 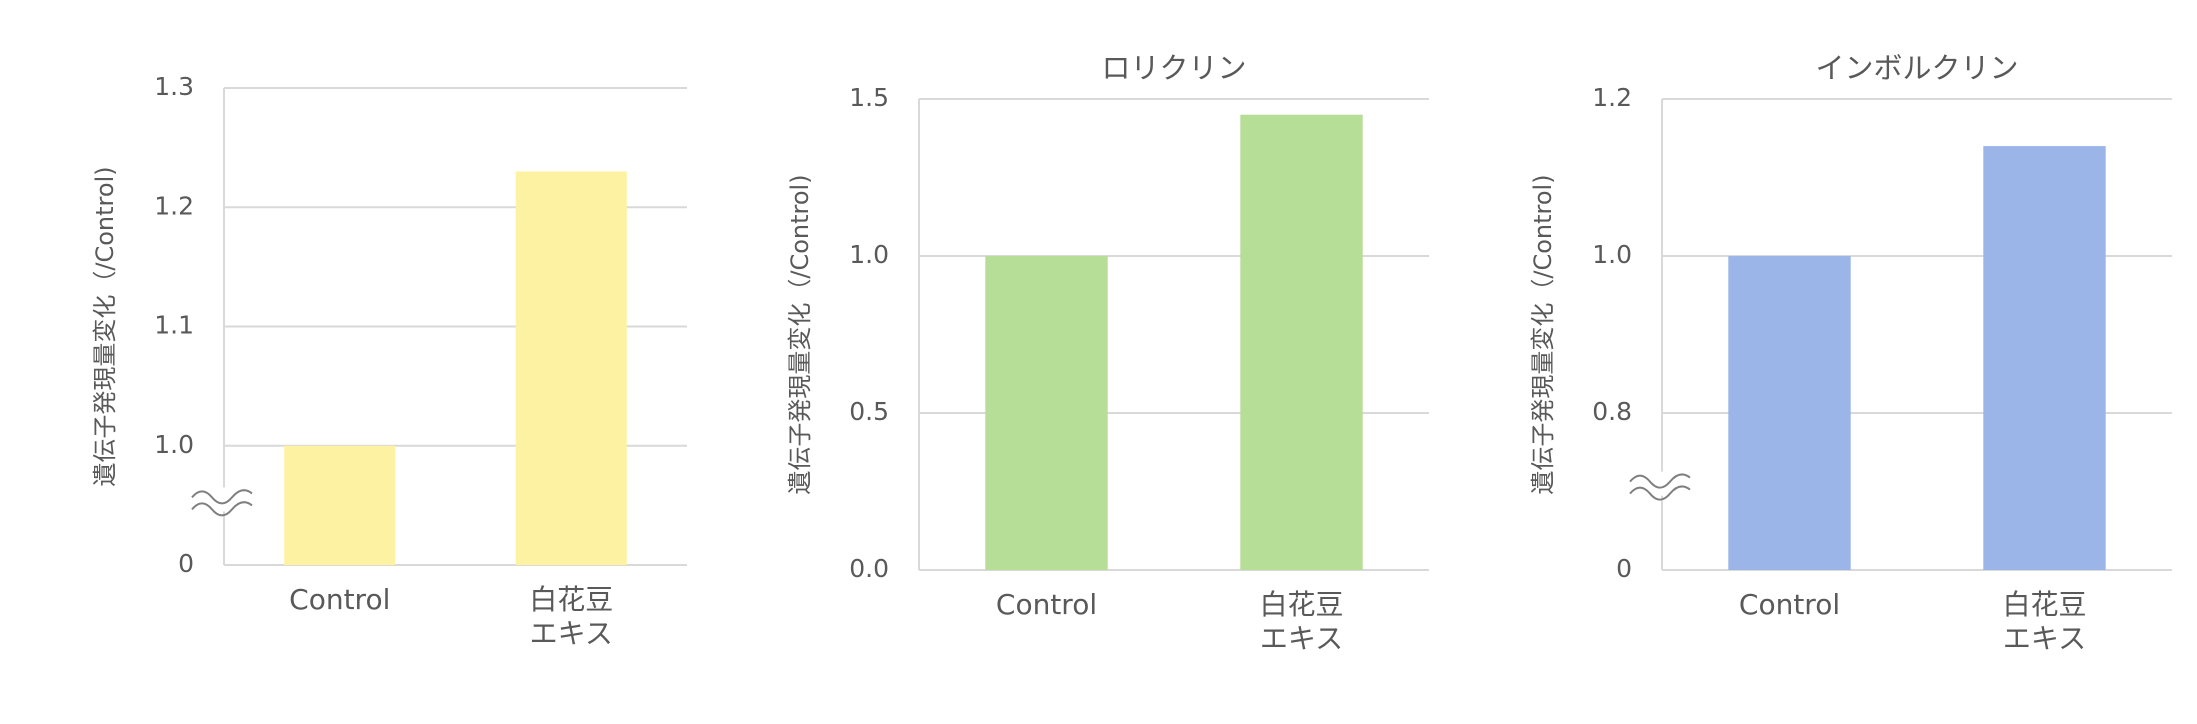 I want to click on y-tick-label: 1.1, so click(x=174, y=325).